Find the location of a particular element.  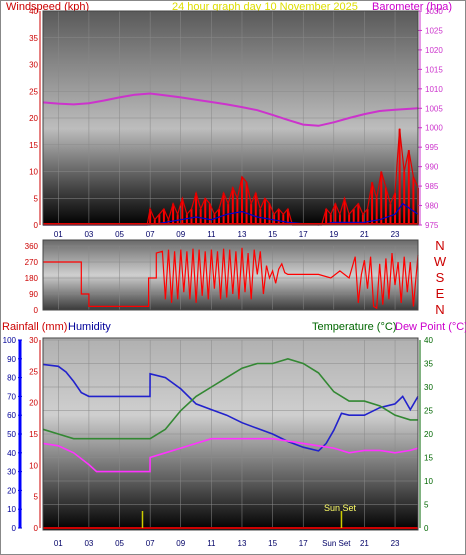

rain-y-tick-label: 25 is located at coordinates (33, 371).